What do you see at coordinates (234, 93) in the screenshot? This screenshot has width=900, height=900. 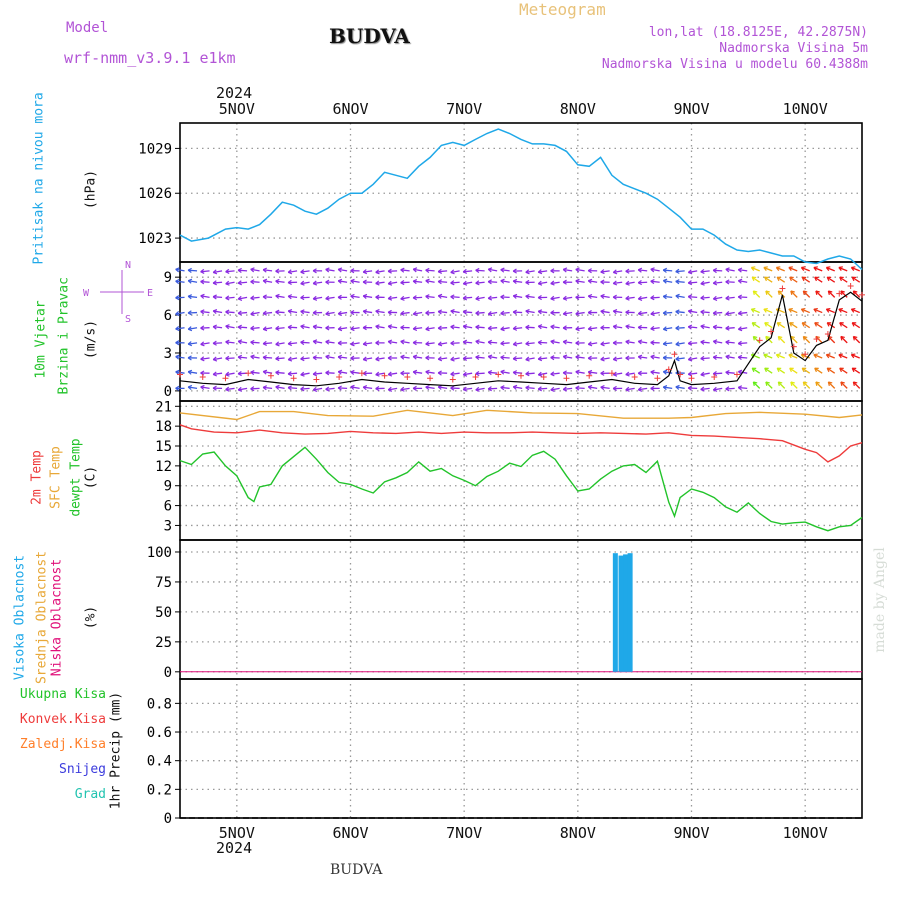 I see `year-label-top: 2024` at bounding box center [234, 93].